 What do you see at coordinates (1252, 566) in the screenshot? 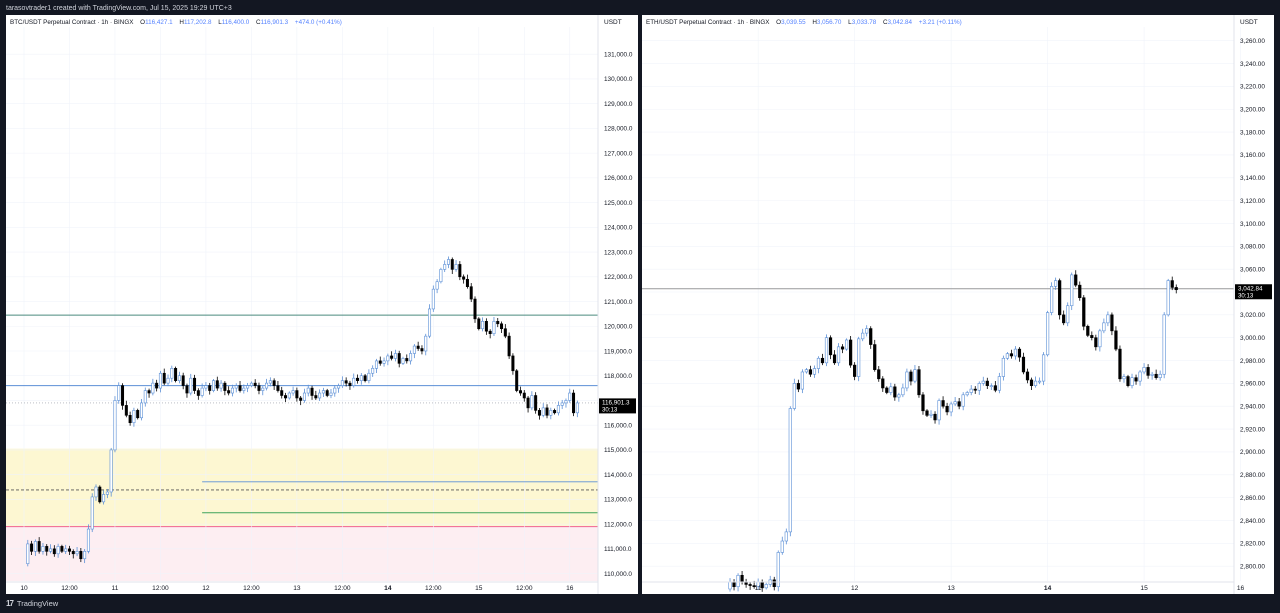
I see `eth-y-tick-label: 2,800.00` at bounding box center [1252, 566].